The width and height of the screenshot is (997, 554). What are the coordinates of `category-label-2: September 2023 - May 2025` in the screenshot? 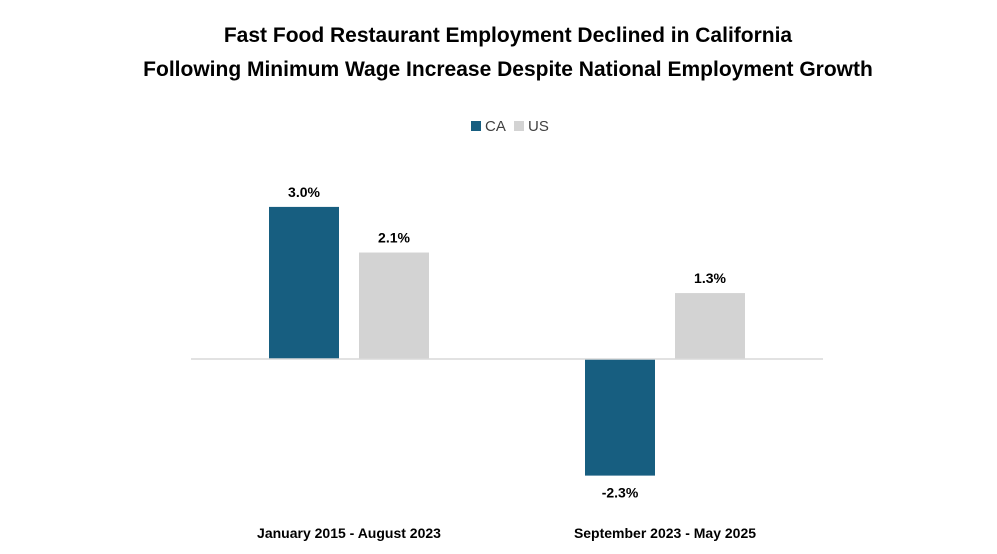 It's located at (665, 533).